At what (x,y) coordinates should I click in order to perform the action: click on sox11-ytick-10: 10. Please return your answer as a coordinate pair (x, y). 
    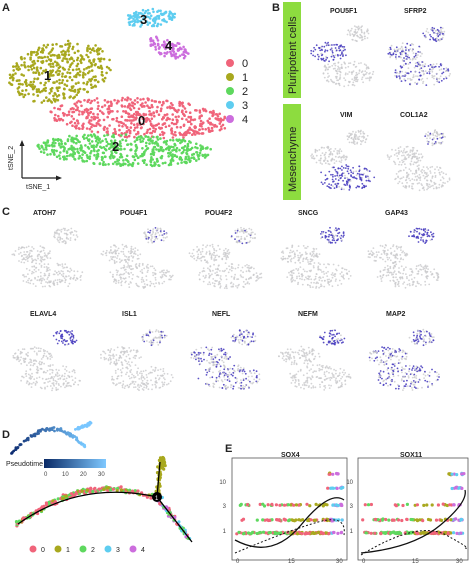
    Looking at the image, I should click on (349, 483).